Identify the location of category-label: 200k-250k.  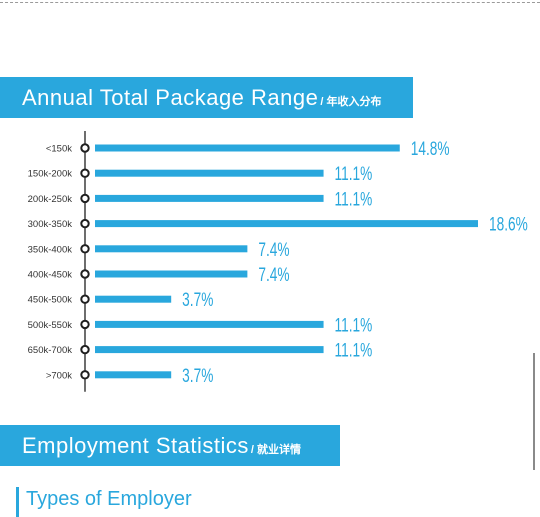
(50, 199).